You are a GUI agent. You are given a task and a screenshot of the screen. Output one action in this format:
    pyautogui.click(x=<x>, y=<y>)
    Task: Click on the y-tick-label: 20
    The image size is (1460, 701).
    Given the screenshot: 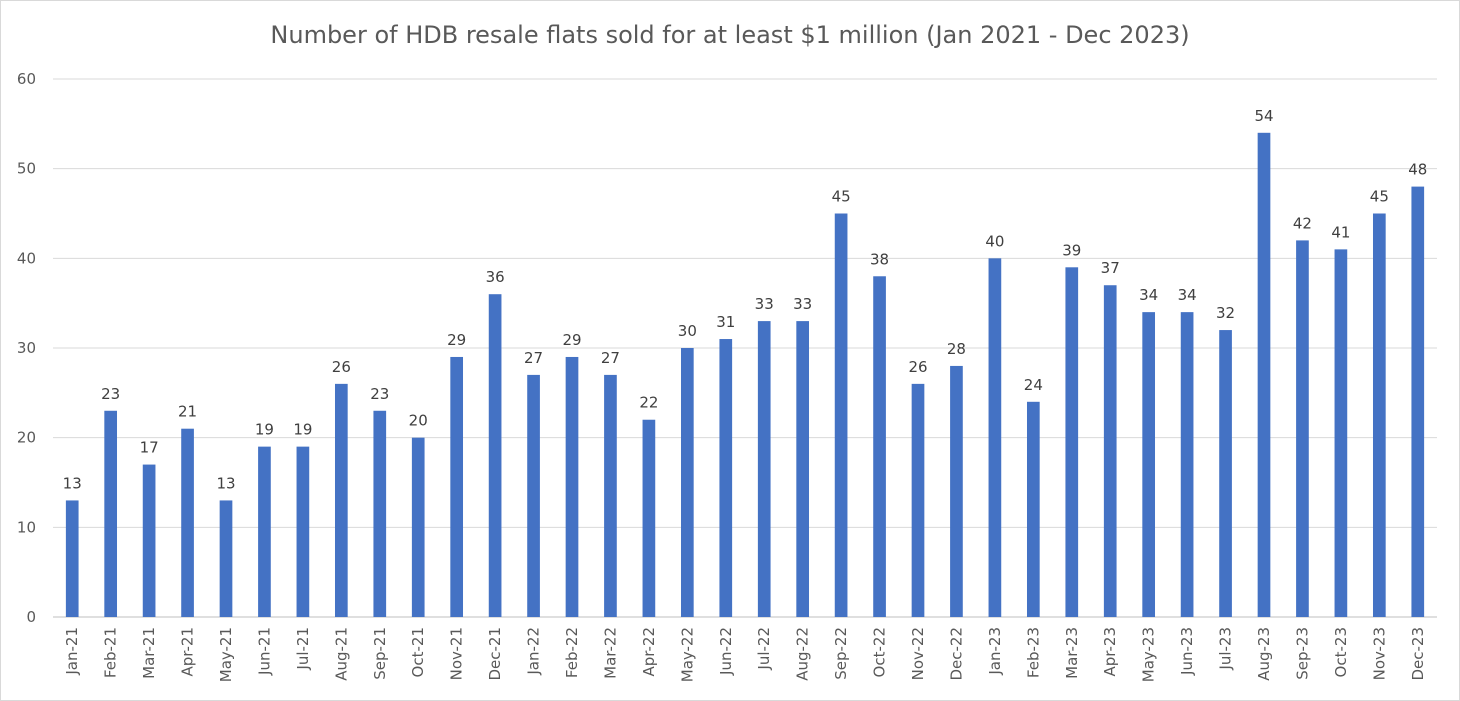 What is the action you would take?
    pyautogui.click(x=26, y=438)
    